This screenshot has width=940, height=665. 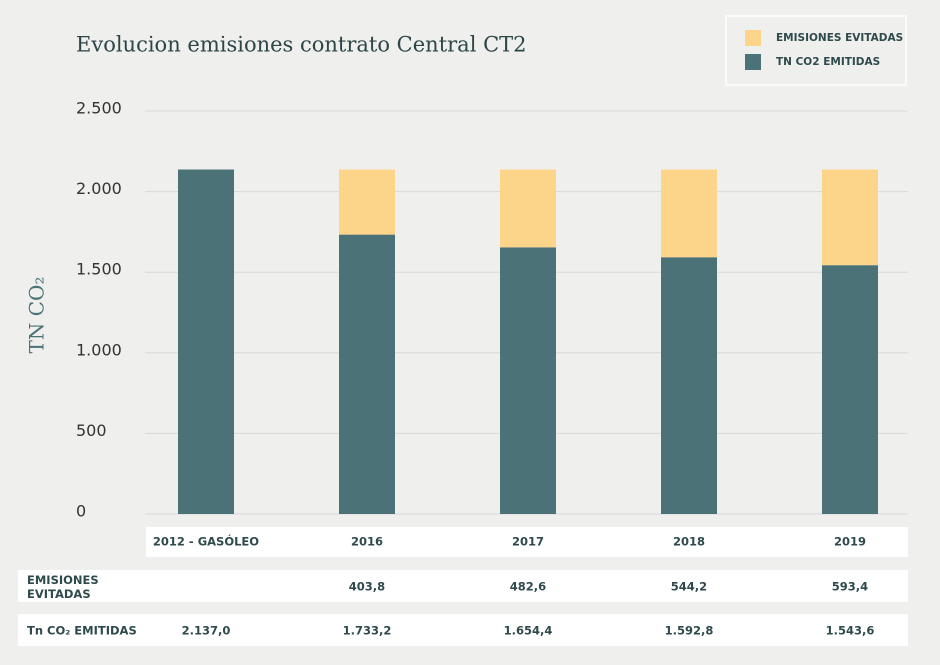 I want to click on table-cell: 544,2, so click(x=689, y=587).